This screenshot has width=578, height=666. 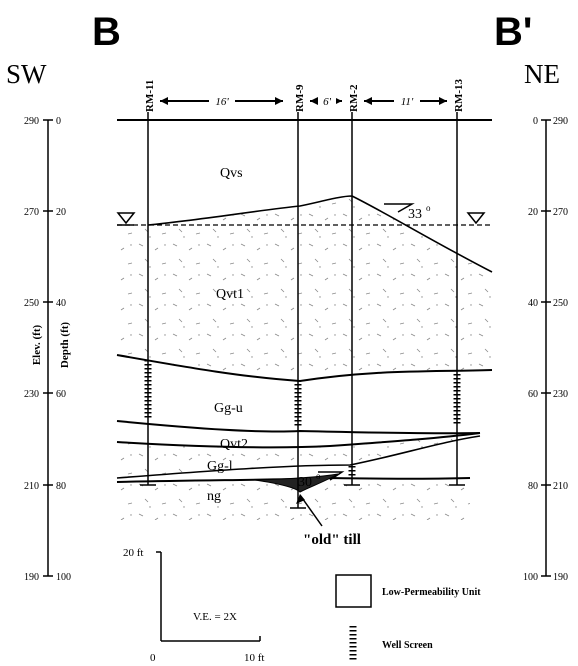 I want to click on elevation-axis-label: Elev. (ft), so click(x=37, y=345).